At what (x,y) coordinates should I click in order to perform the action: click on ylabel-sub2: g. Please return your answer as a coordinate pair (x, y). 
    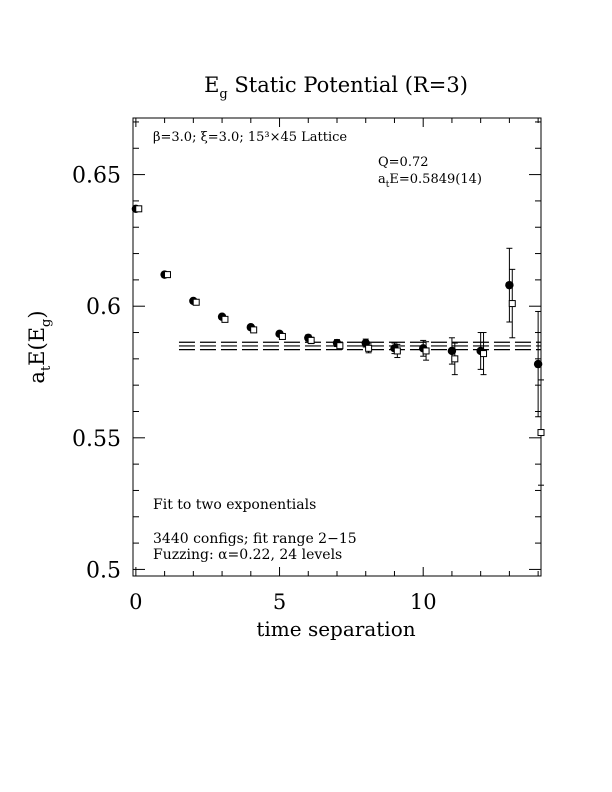
    Looking at the image, I should click on (46, 323).